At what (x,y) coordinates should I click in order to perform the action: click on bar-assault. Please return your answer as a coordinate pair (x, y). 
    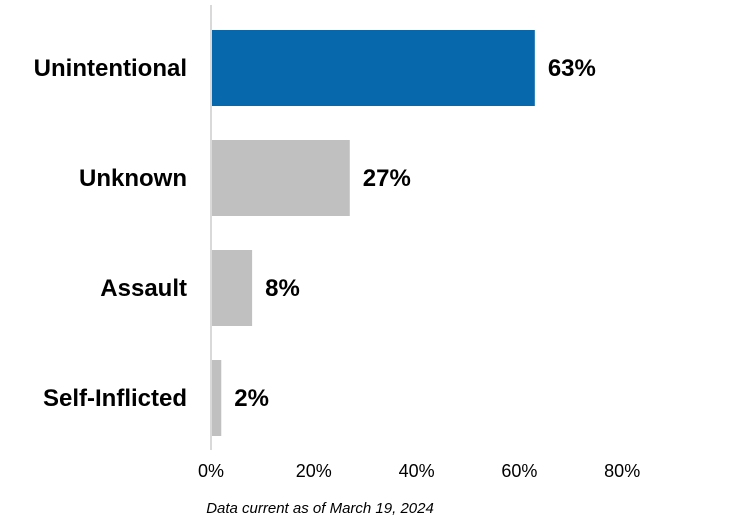
    Looking at the image, I should click on (231, 288).